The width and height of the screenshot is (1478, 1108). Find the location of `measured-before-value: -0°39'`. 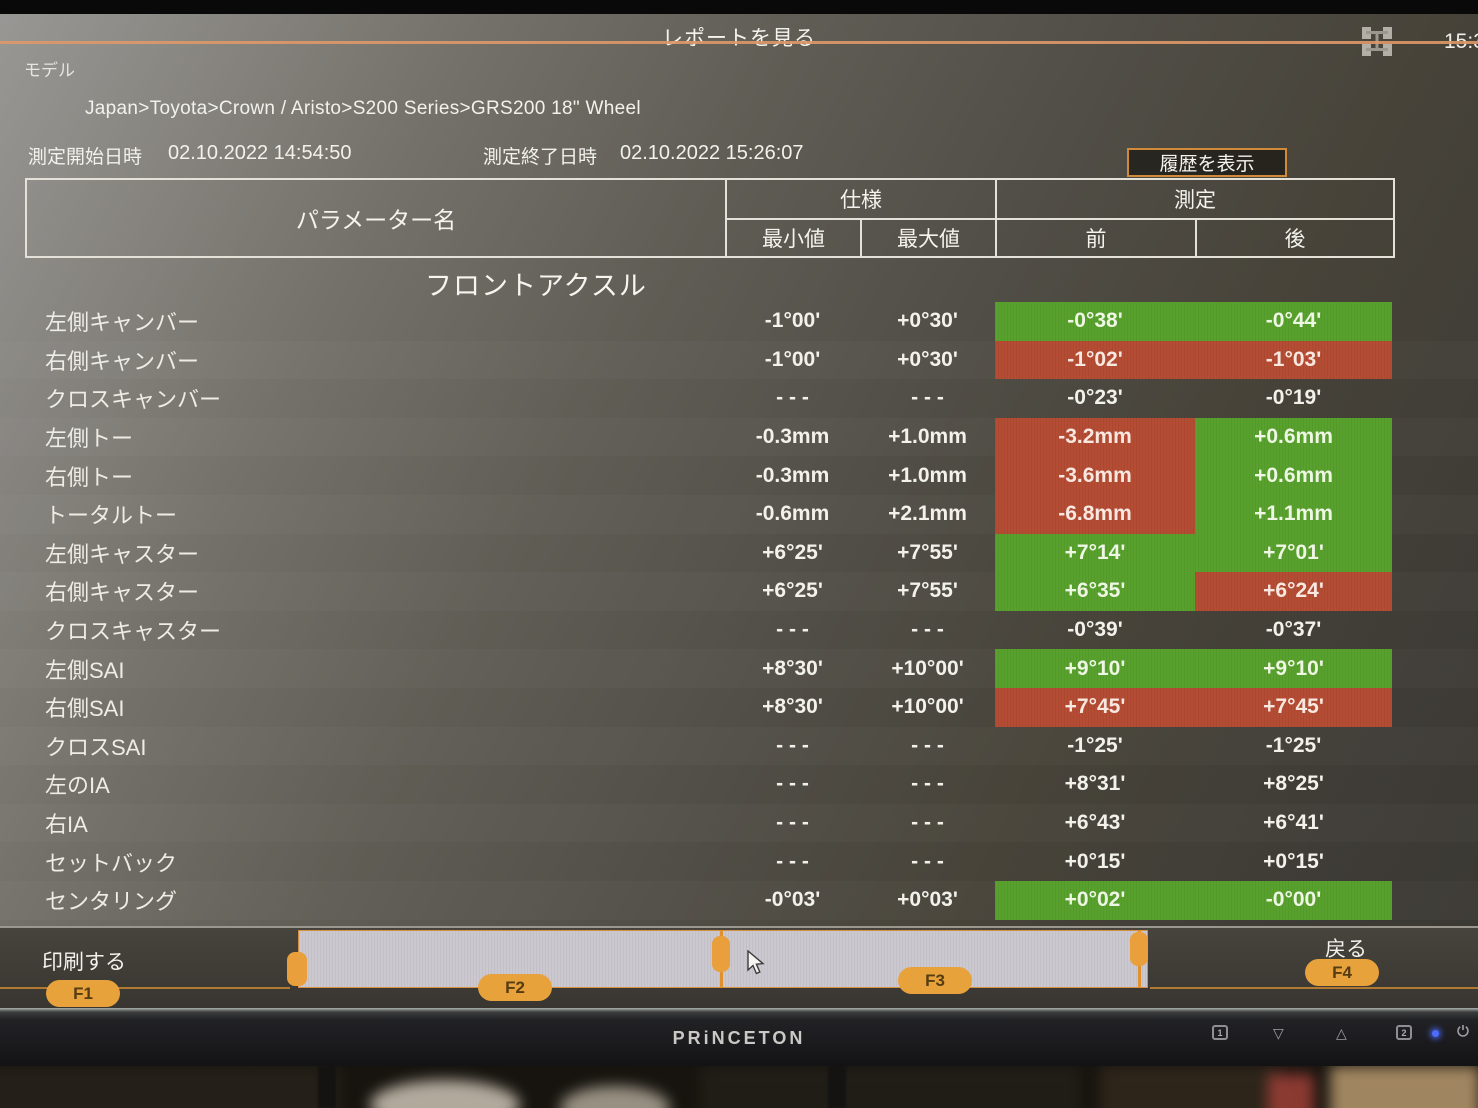

measured-before-value: -0°39' is located at coordinates (1095, 630).